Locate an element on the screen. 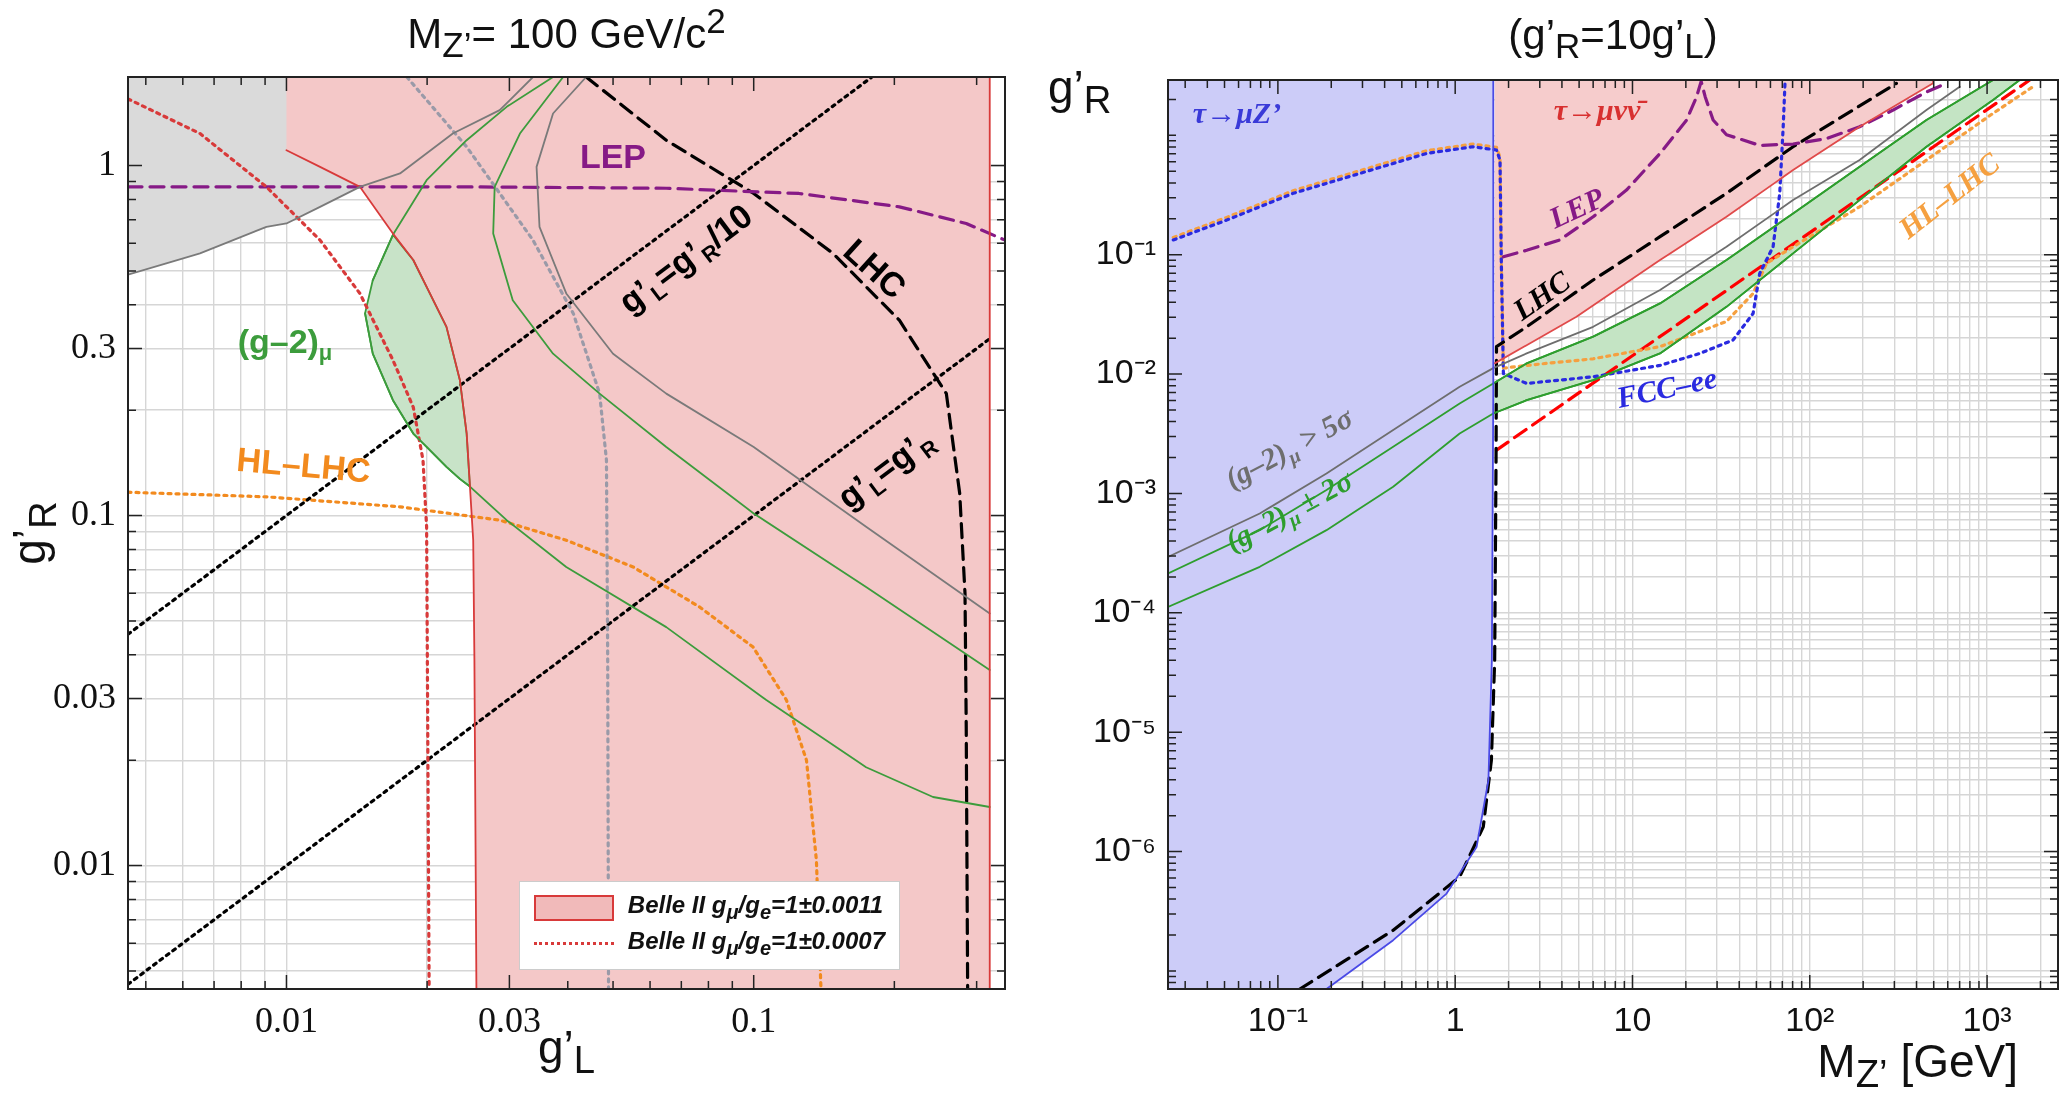 This screenshot has height=1112, width=2065. annotation: HL–LHC is located at coordinates (304, 464).